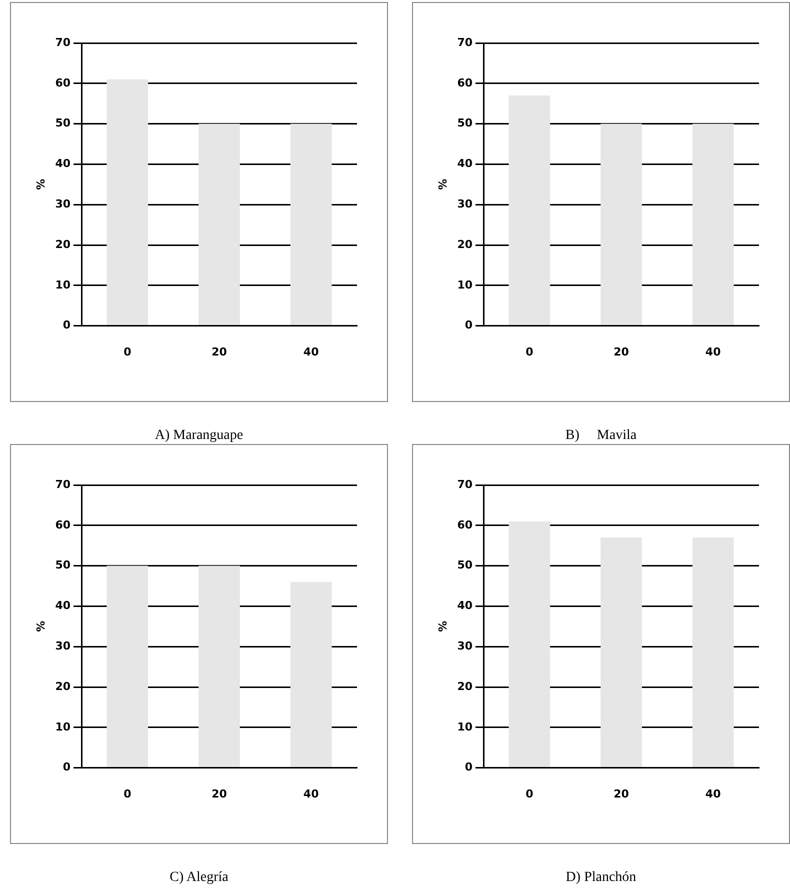 This screenshot has height=891, width=790. I want to click on text: D) Planchón, so click(601, 878).